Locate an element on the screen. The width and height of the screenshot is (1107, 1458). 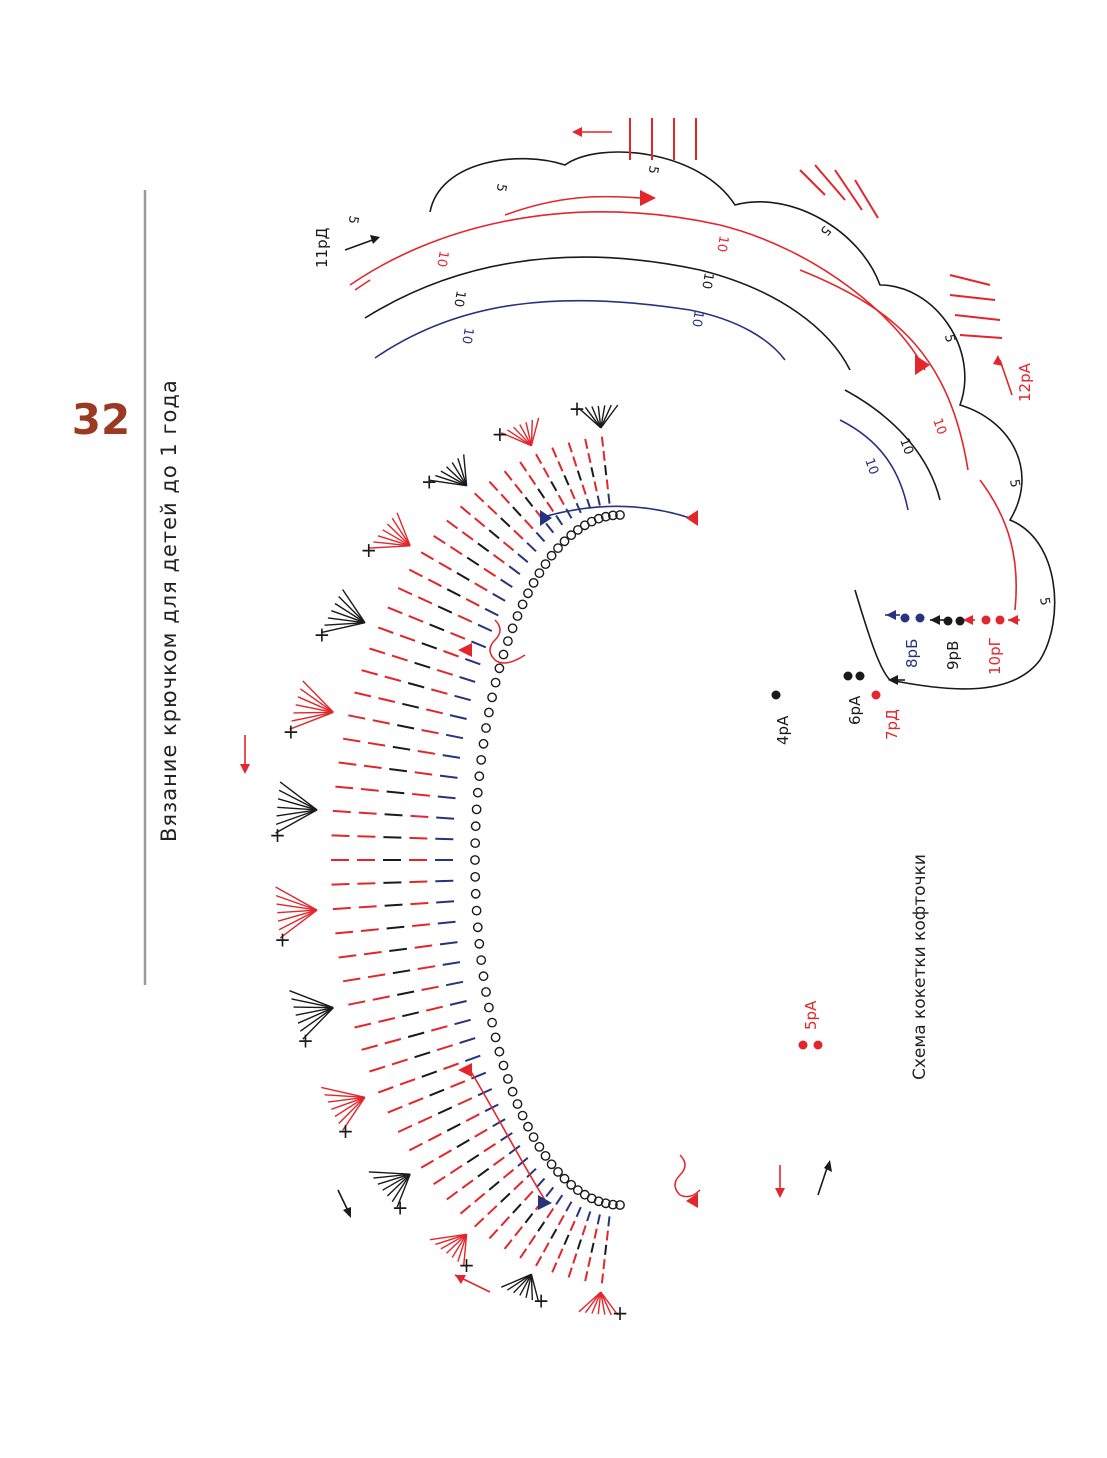
row-10-arc-black is located at coordinates (607, 313).